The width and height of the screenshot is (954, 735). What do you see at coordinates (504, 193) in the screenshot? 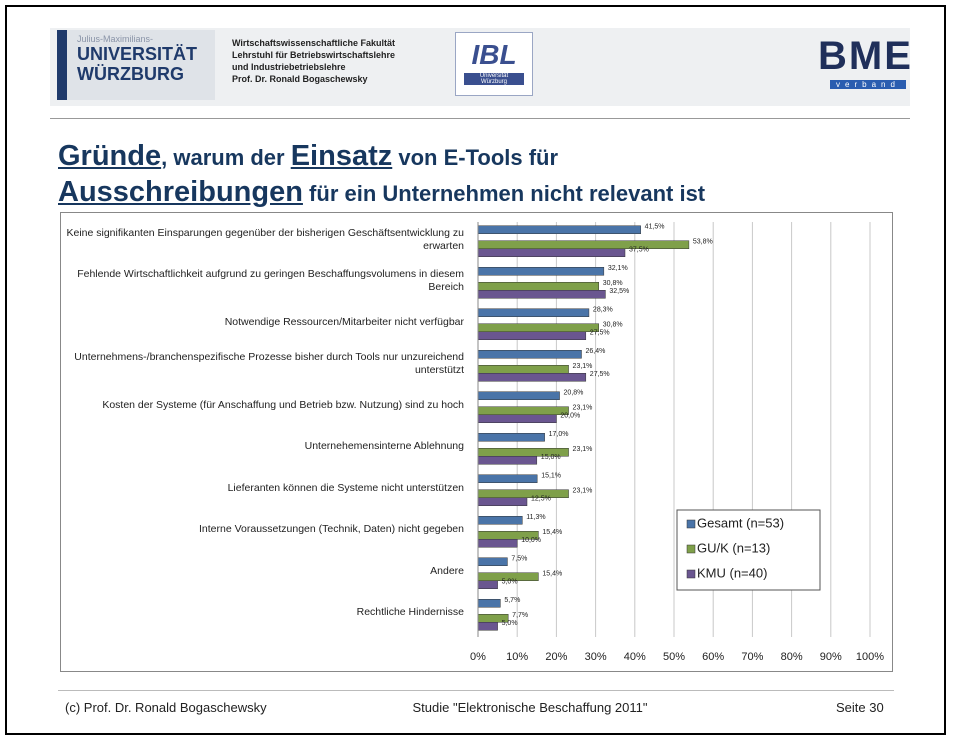
I see `title-text: für ein Unternehmen nicht relevant ist` at bounding box center [504, 193].